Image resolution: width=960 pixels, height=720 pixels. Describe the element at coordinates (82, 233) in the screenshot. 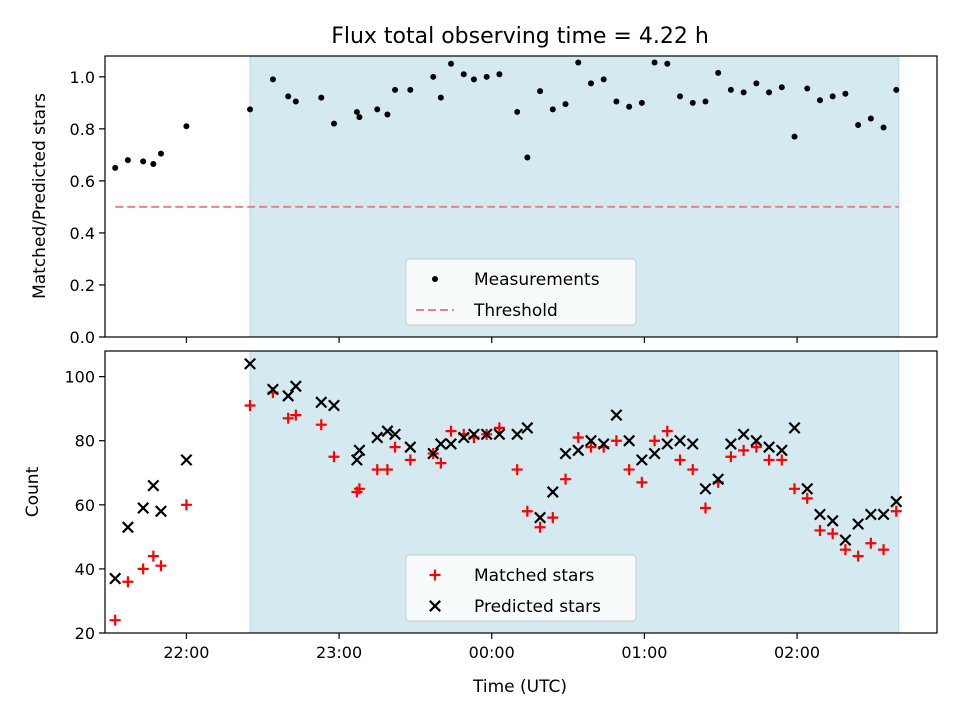

I see `y-tick-label: 0.4` at that location.